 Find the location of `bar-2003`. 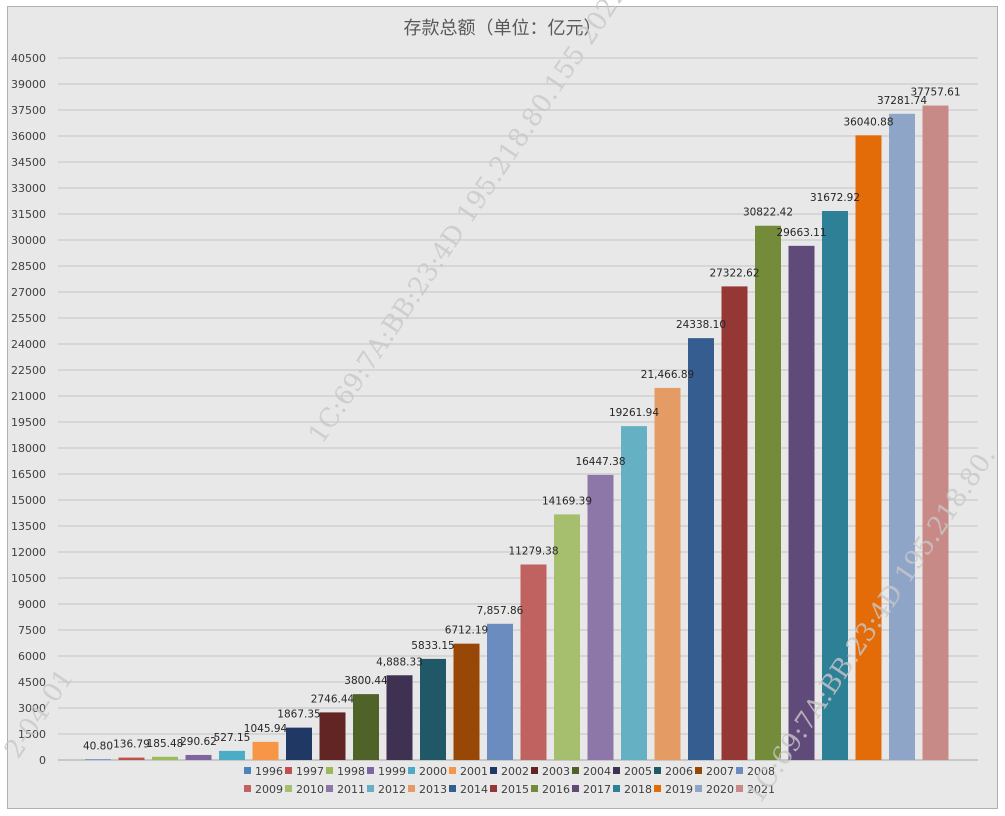

bar-2003 is located at coordinates (332, 736).